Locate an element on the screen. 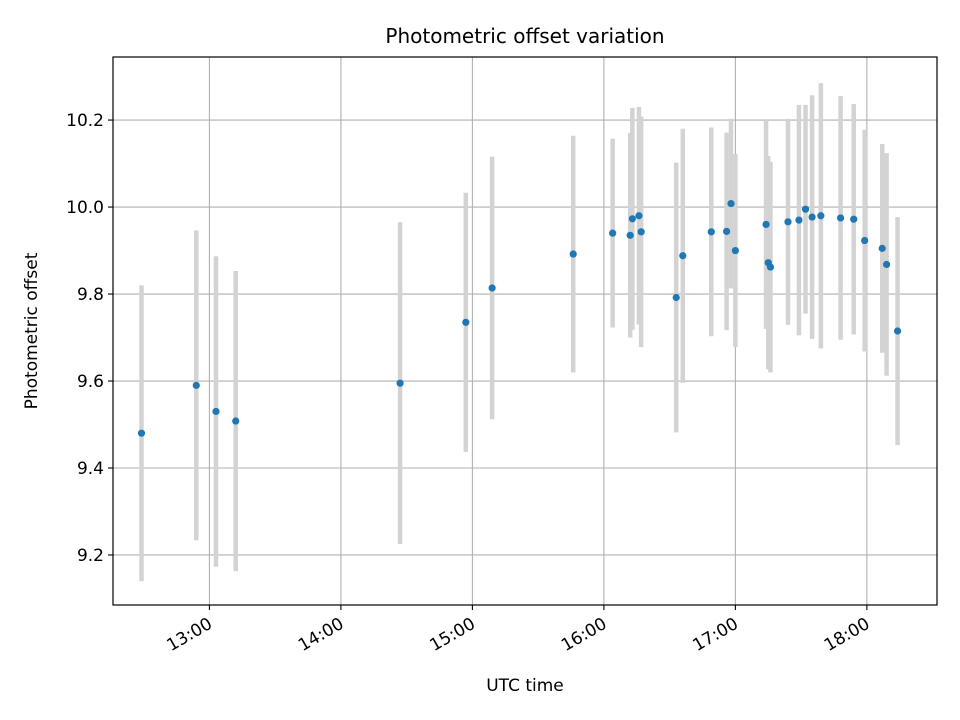  y-axis-label: Photometric offset is located at coordinates (32, 330).